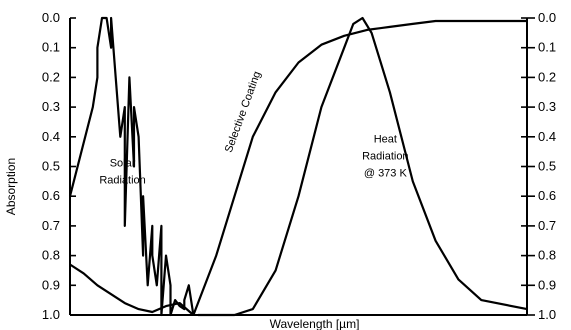 The image size is (571, 330). Describe the element at coordinates (547, 284) in the screenshot. I see `y-tick-label-right: 0.9` at that location.